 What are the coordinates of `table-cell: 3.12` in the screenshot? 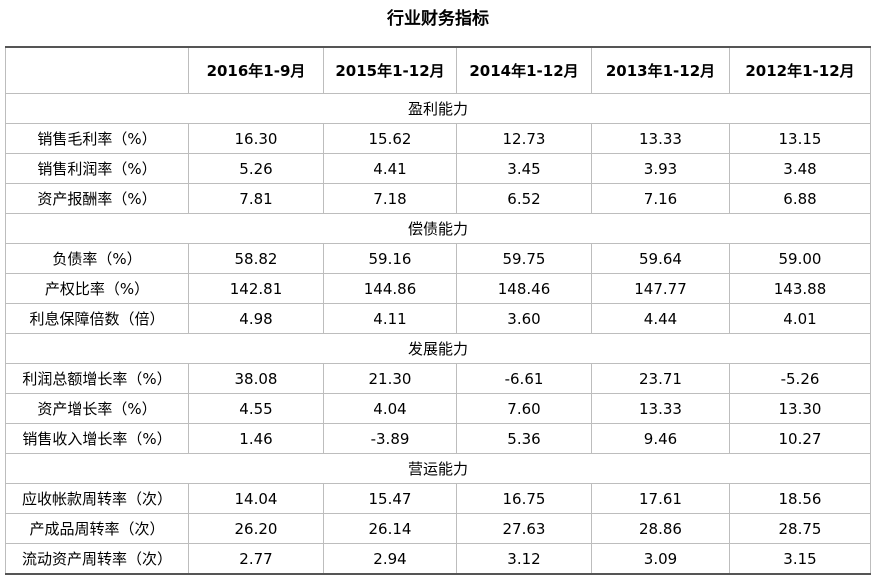 It's located at (524, 559).